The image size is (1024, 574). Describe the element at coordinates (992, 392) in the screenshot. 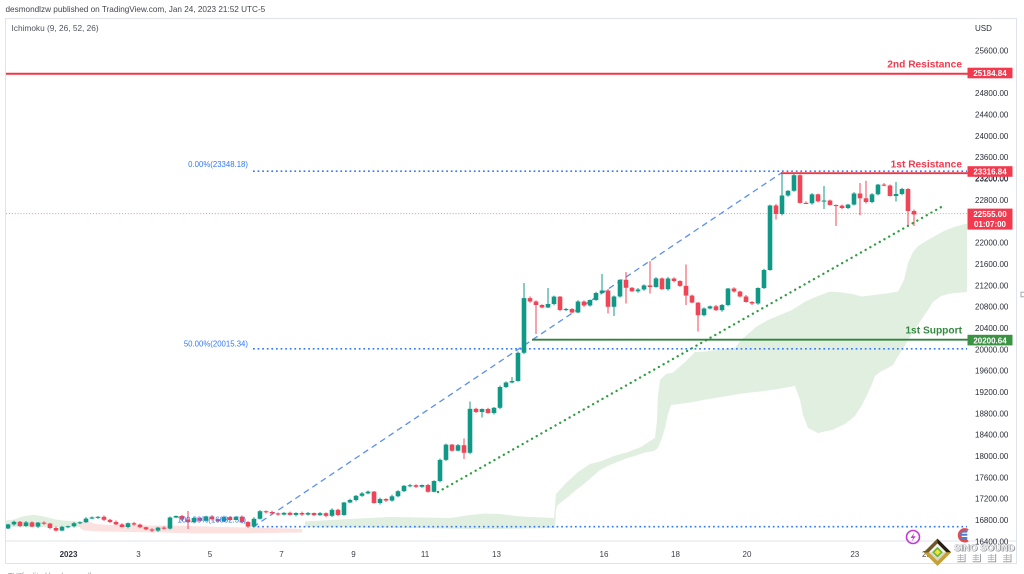

I see `svg-text: 19200.00` at that location.